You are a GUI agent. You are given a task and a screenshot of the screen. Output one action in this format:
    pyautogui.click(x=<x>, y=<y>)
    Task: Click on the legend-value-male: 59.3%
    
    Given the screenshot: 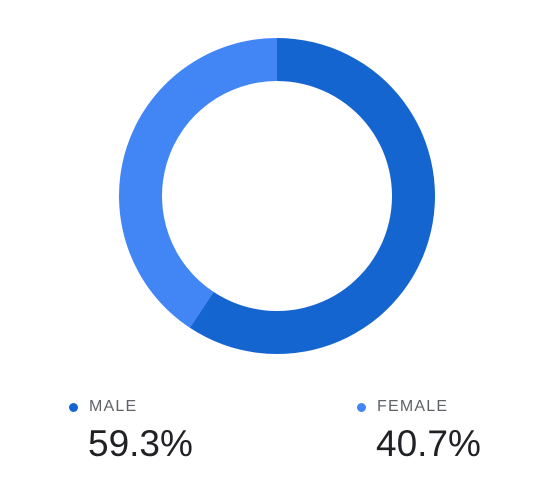 What is the action you would take?
    pyautogui.click(x=140, y=443)
    